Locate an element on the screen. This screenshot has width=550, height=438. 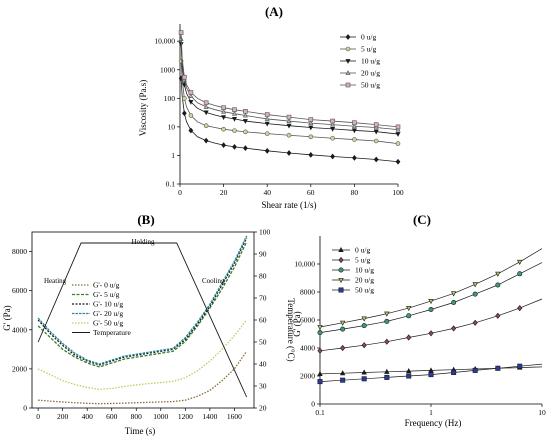
panel-b-y2-tick-label: 20 is located at coordinates (263, 408).